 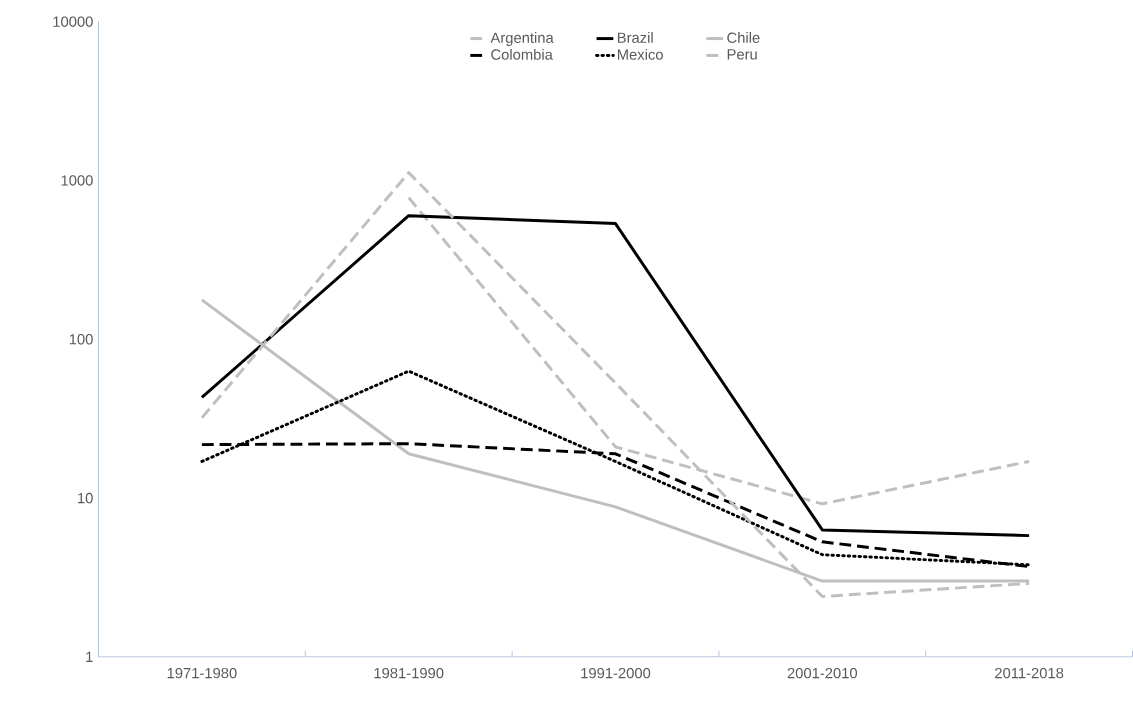 What do you see at coordinates (1029, 673) in the screenshot?
I see `x-tick-label: 2011-2018` at bounding box center [1029, 673].